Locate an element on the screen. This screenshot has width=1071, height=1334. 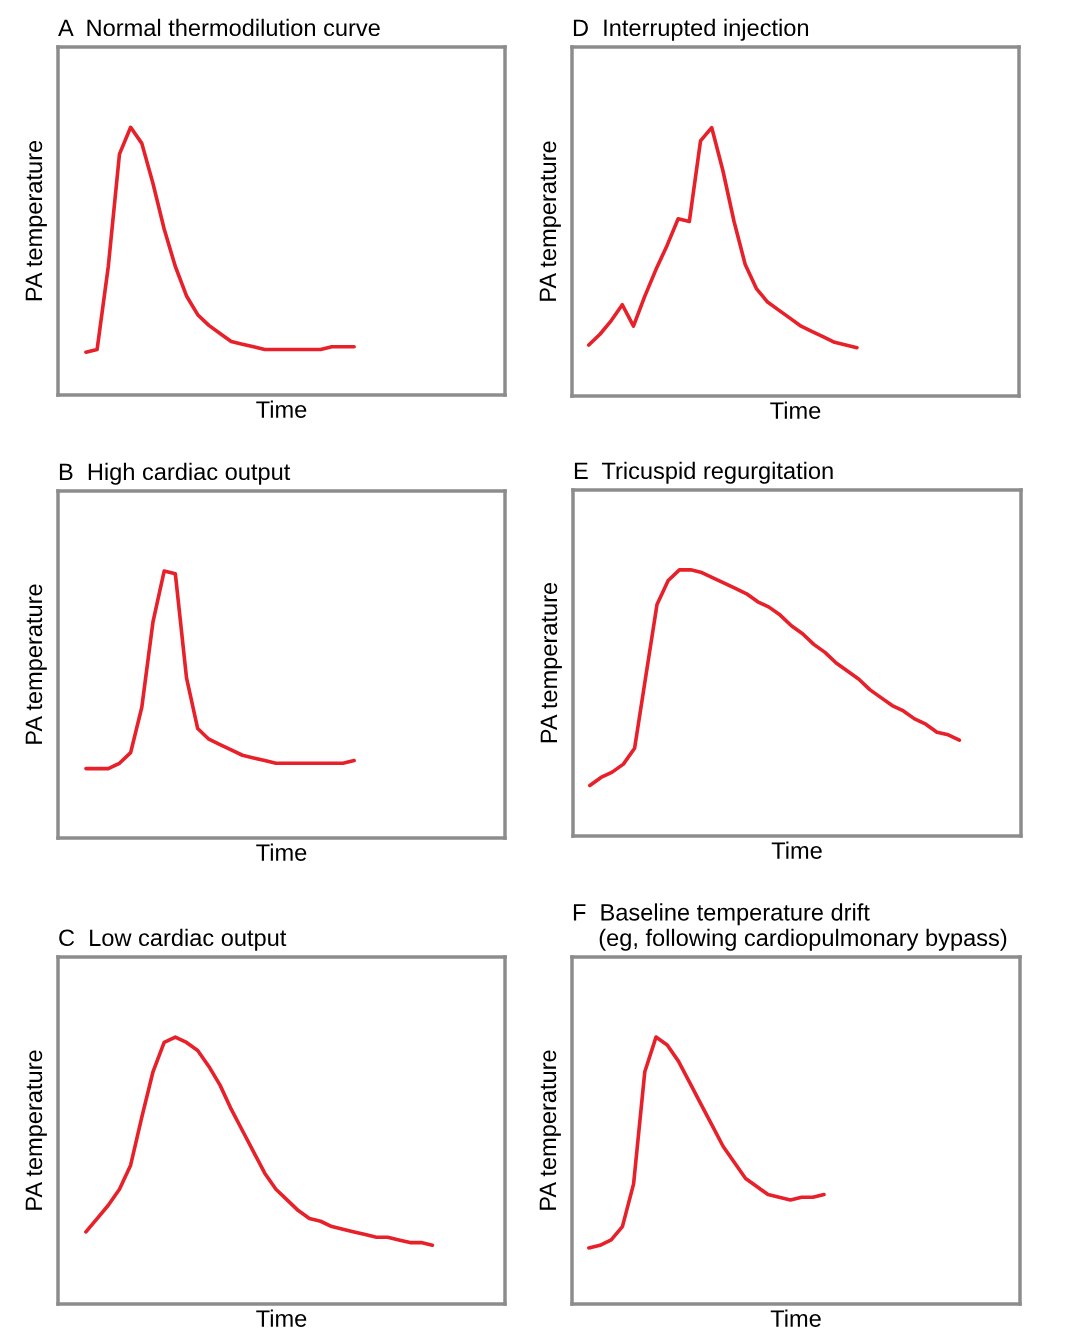
chart-title: F Baseline temperature drift (eg, following cardiopulmonary bypass) is located at coordinates (790, 927).